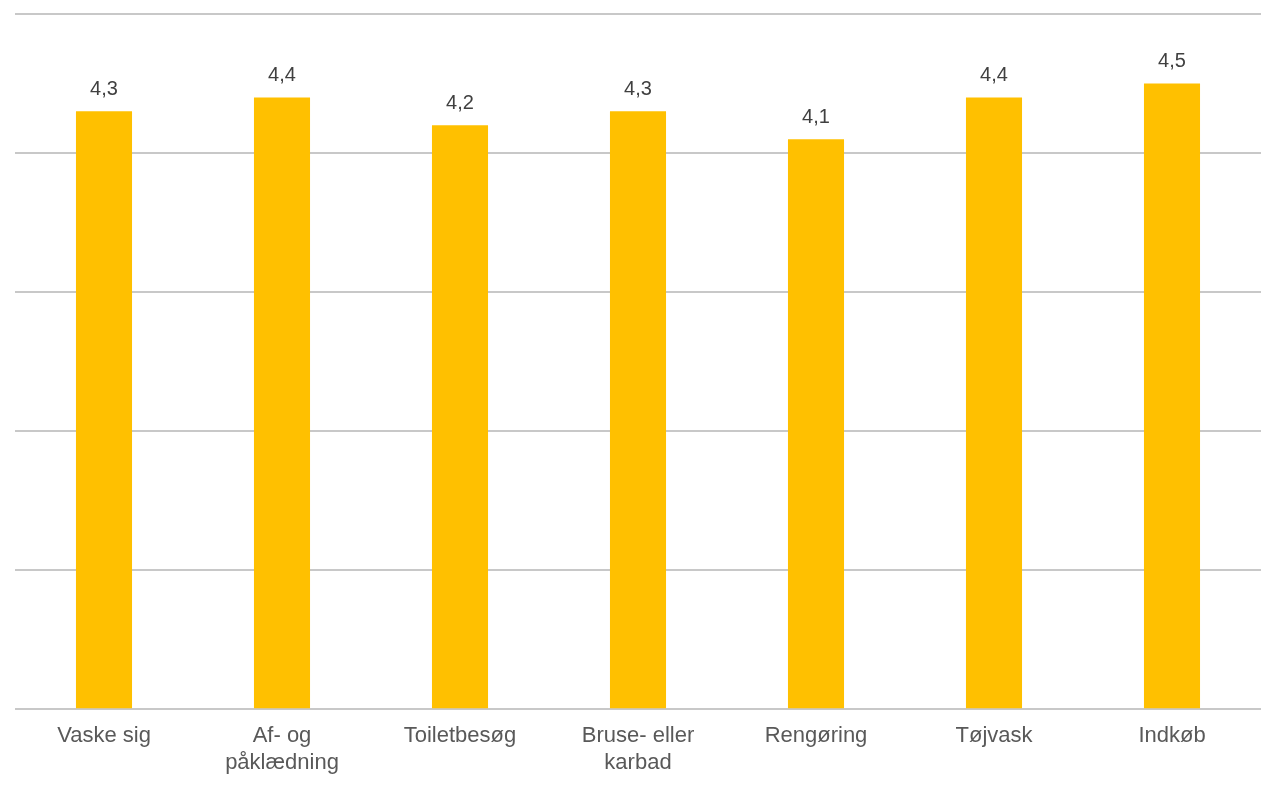  I want to click on data-label: 4,2, so click(460, 101).